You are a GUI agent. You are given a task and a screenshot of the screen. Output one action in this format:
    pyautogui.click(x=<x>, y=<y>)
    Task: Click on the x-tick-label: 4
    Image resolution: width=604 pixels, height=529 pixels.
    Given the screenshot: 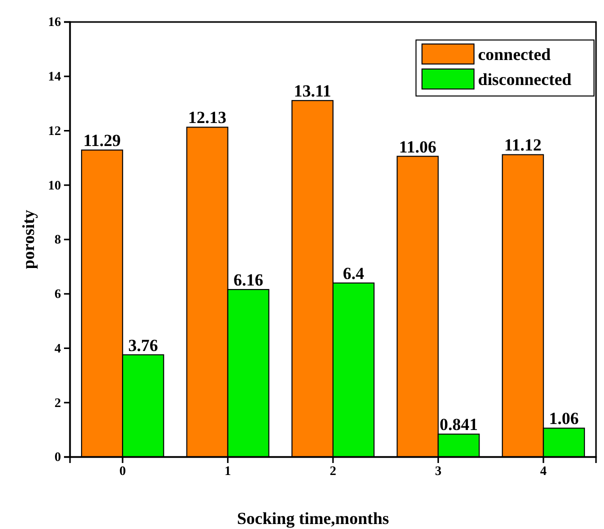 What is the action you would take?
    pyautogui.click(x=544, y=470)
    